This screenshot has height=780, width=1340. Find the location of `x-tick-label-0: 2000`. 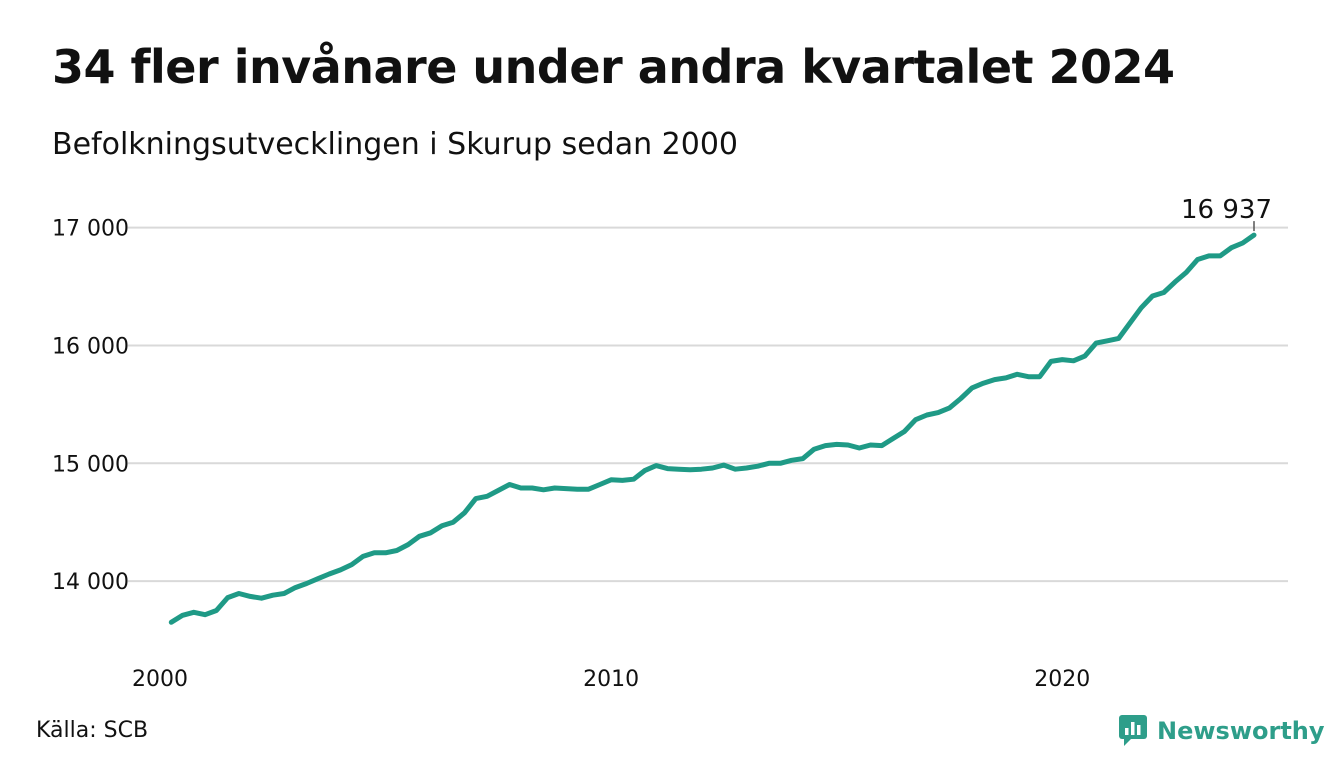

x-tick-label-0: 2000 is located at coordinates (160, 679).